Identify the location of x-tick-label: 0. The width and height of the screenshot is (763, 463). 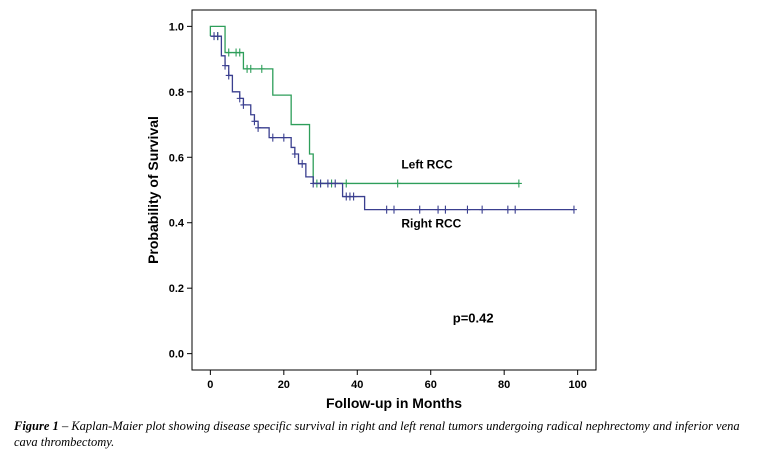
(210, 385).